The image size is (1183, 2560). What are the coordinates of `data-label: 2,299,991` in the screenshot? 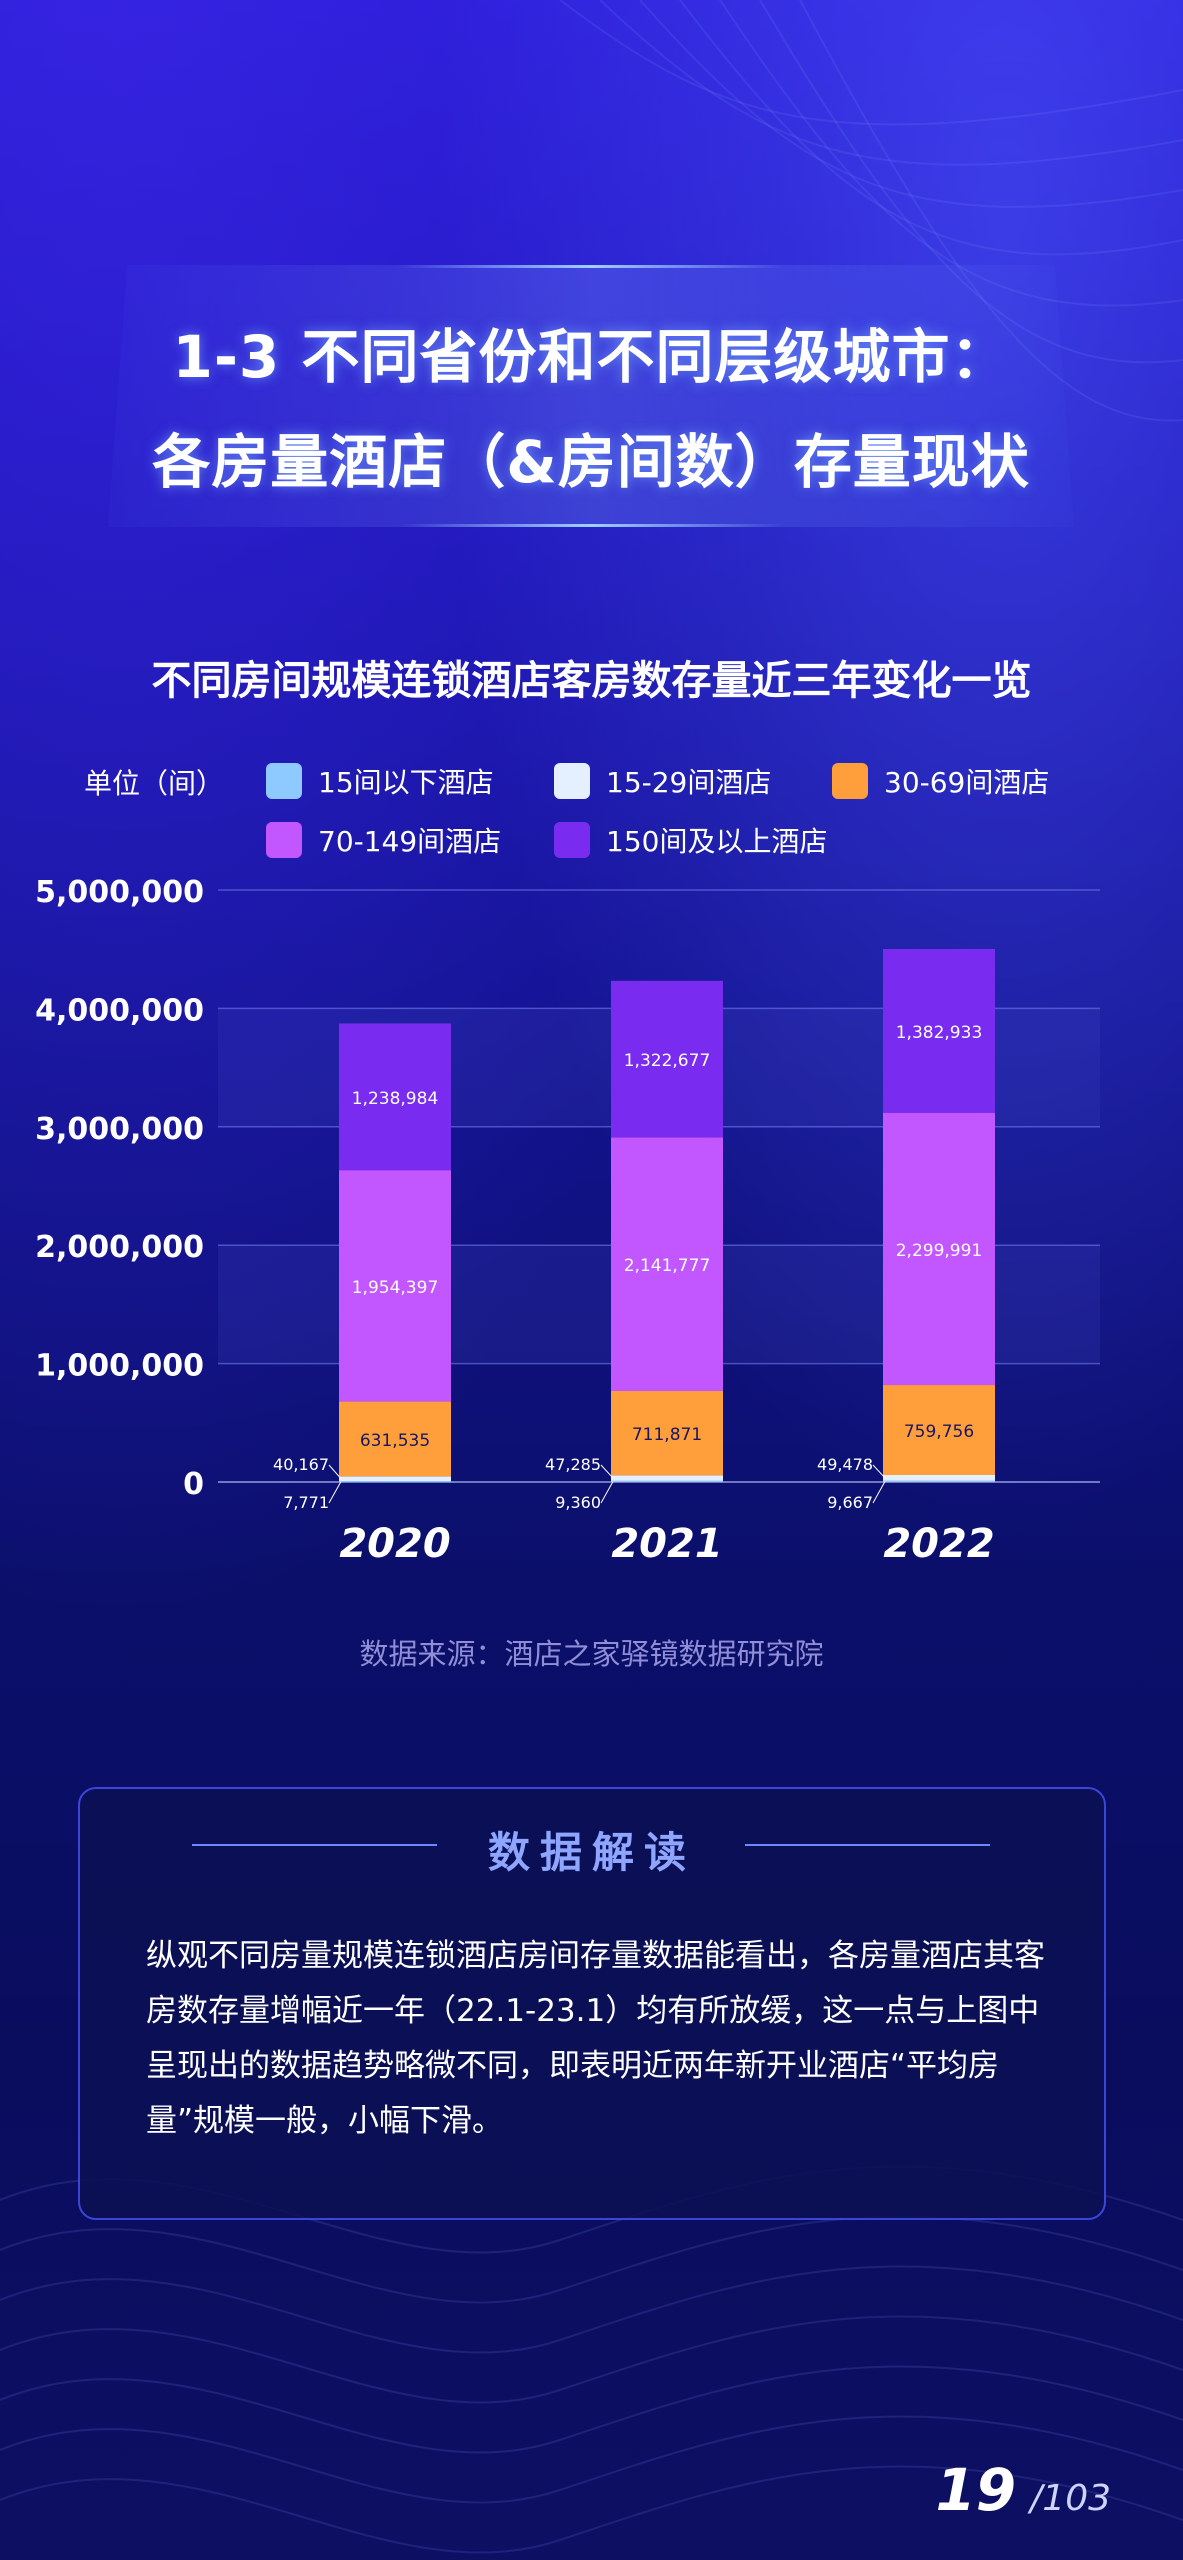 It's located at (939, 1251).